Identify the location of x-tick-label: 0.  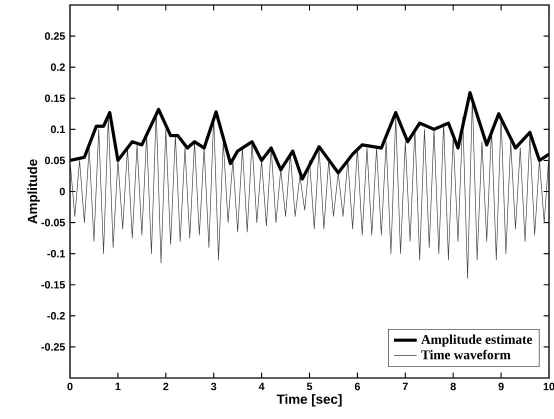
(70, 386).